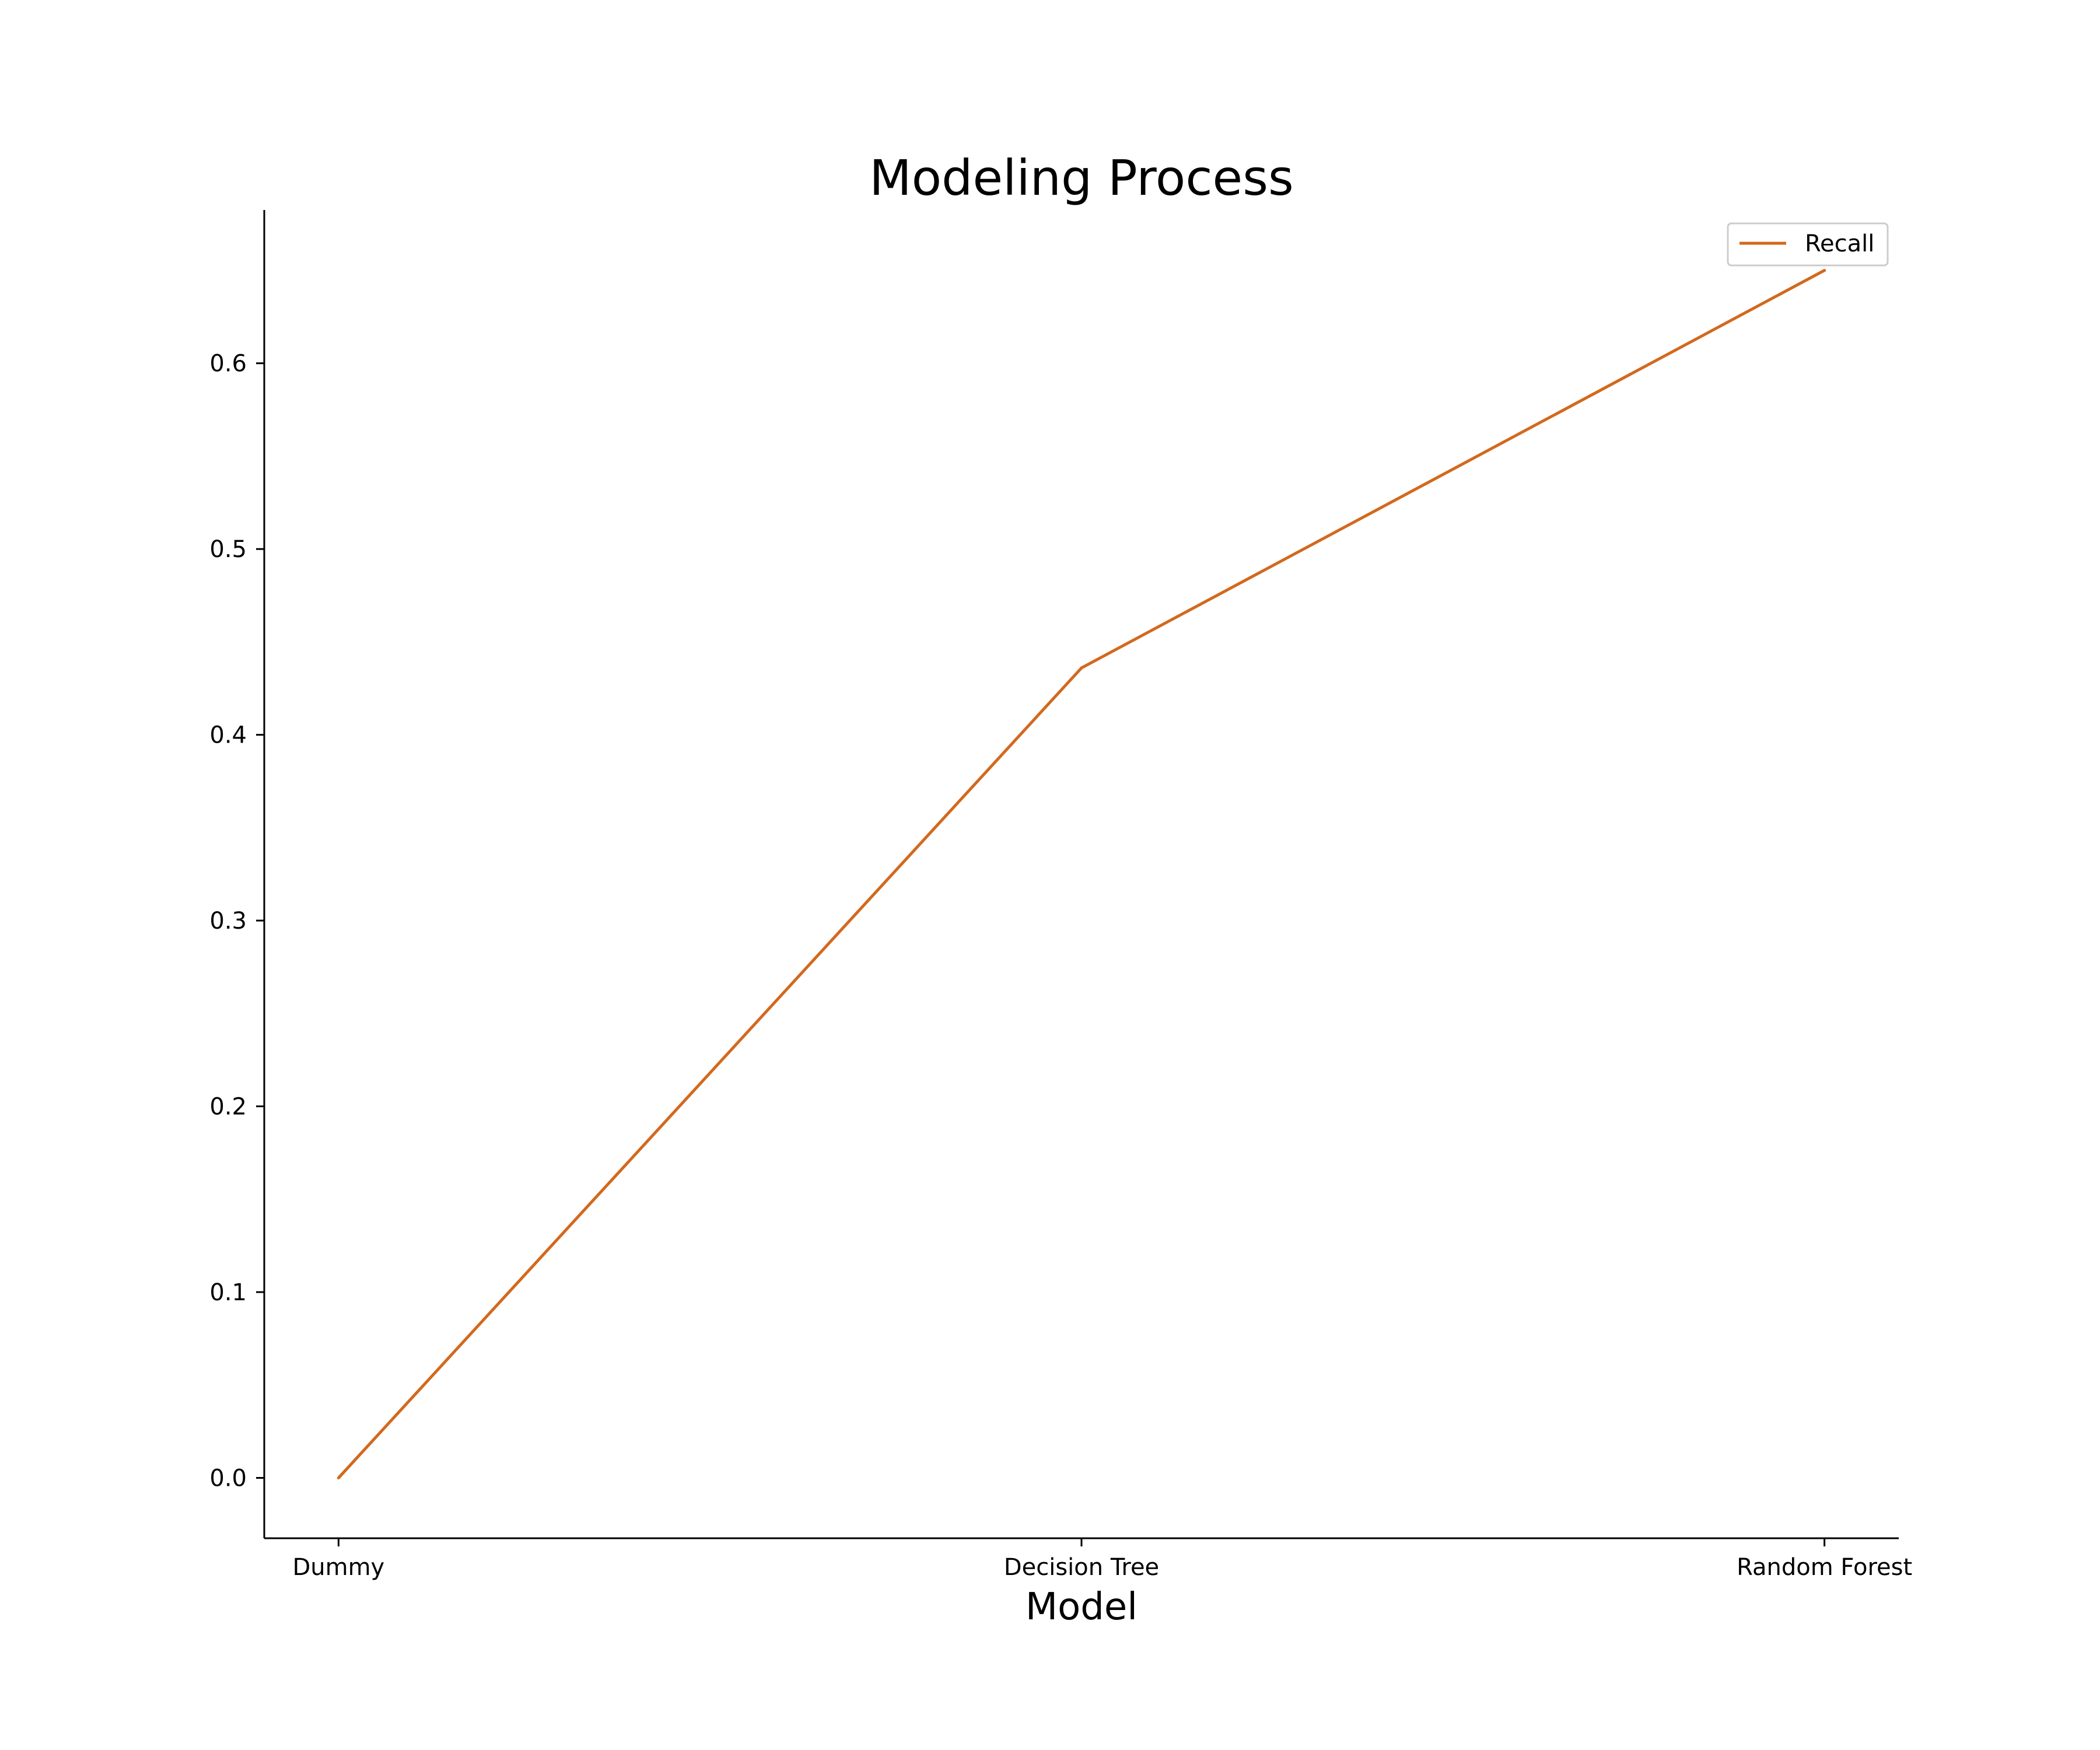 This screenshot has width=2100, height=1750. Describe the element at coordinates (228, 1293) in the screenshot. I see `y-tick-label: 0.1` at that location.